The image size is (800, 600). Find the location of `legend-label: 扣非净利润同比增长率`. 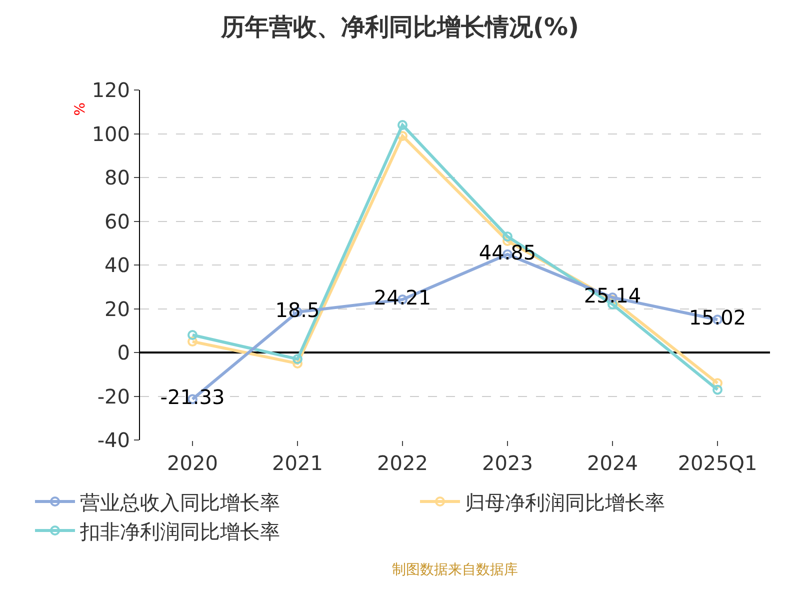

legend-label: 扣非净利润同比增长率 is located at coordinates (179, 531).